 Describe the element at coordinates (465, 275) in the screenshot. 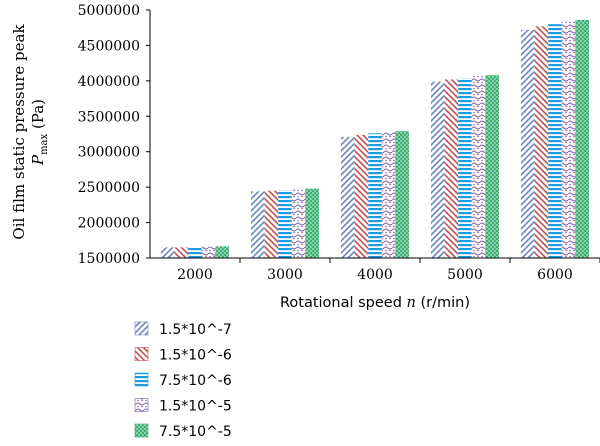

I see `x-tick-label: 5000` at that location.